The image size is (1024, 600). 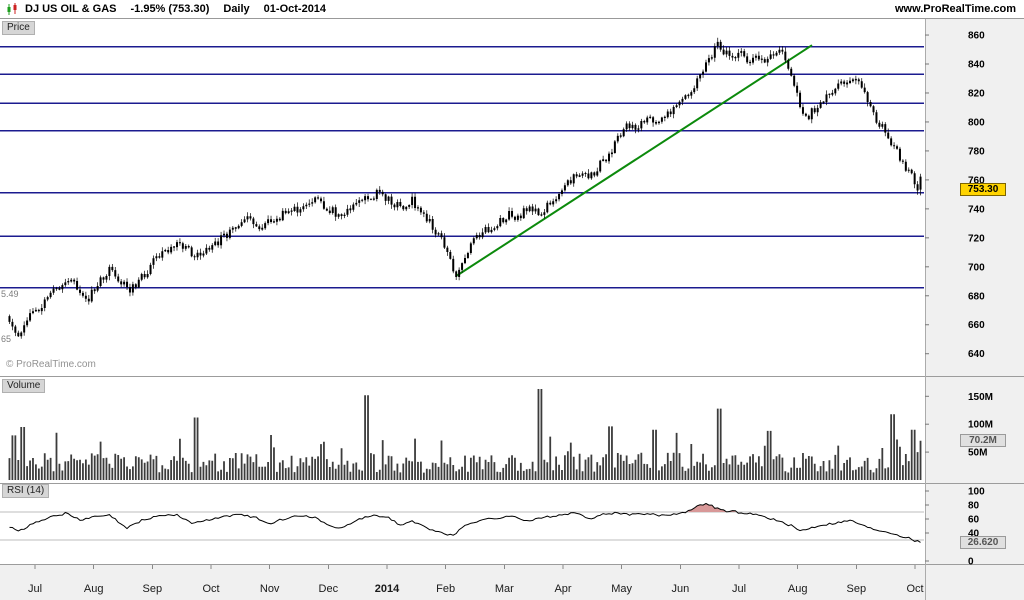 I want to click on rsi-line, so click(x=465, y=522).